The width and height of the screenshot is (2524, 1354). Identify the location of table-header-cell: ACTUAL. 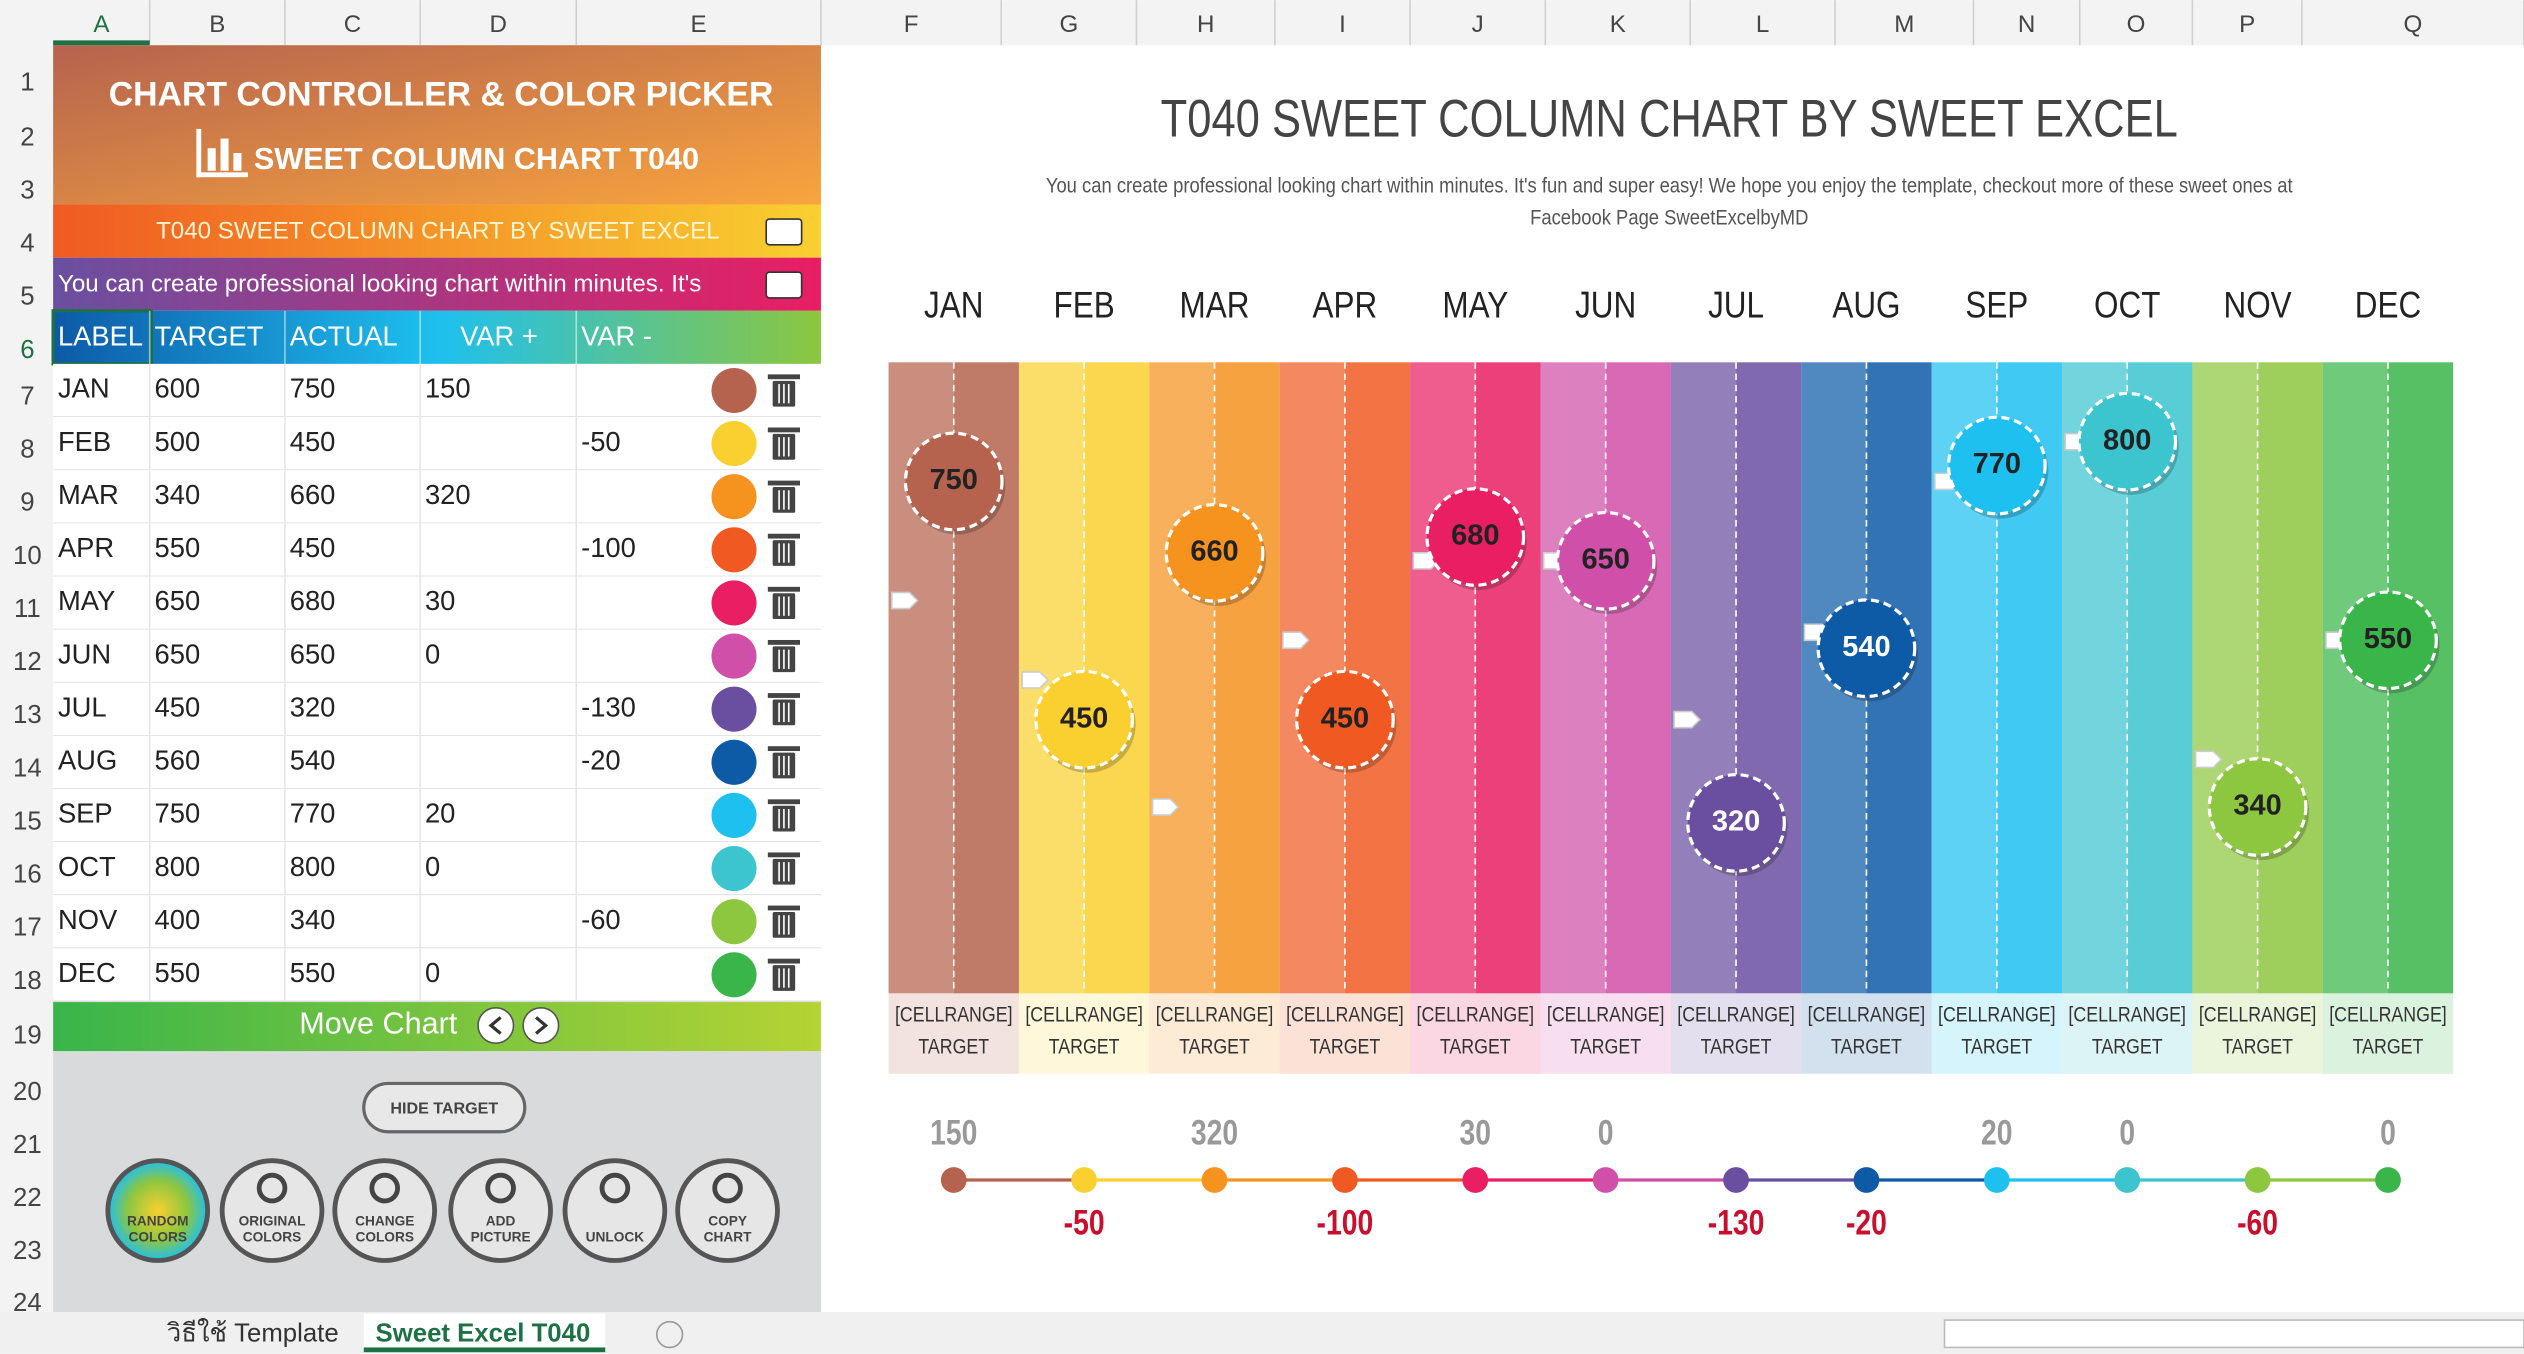
(344, 335).